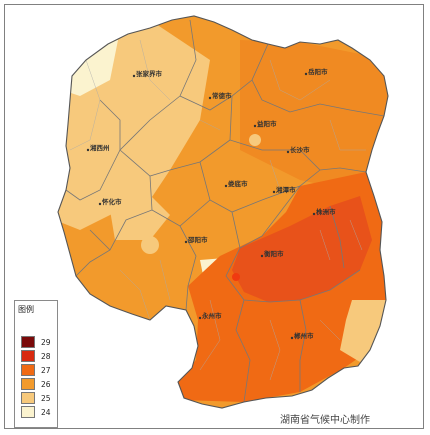 The height and width of the screenshot is (435, 430). I want to click on legend-label-29: 29, so click(46, 342).